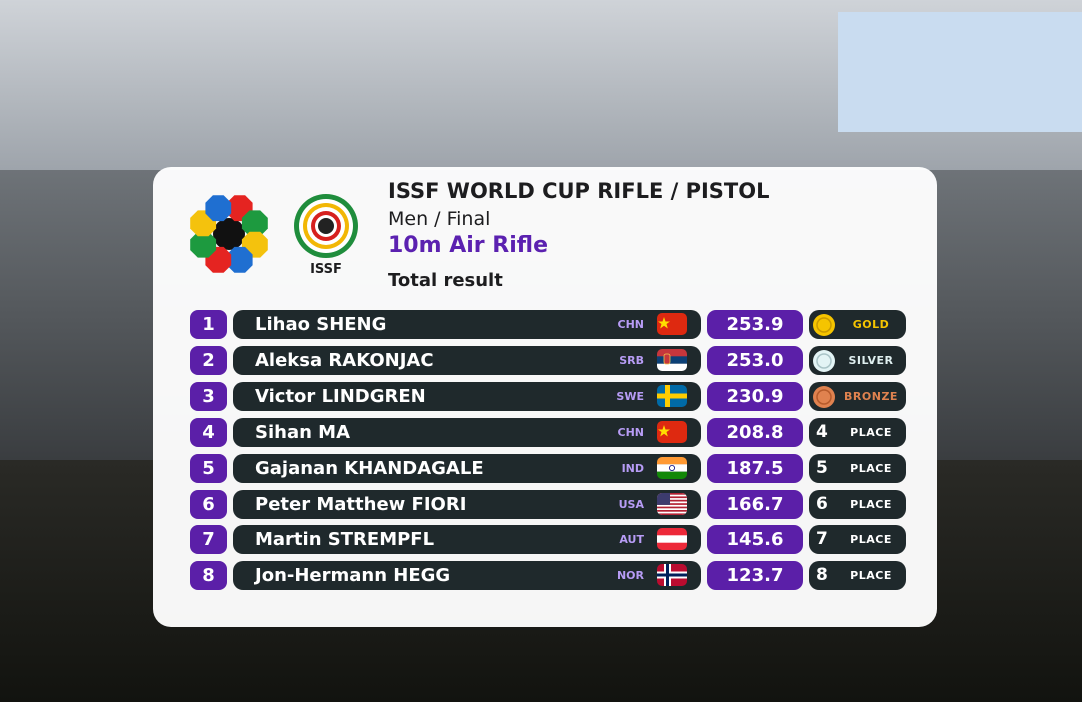 This screenshot has height=702, width=1082. I want to click on world-cup-logo, so click(229, 234).